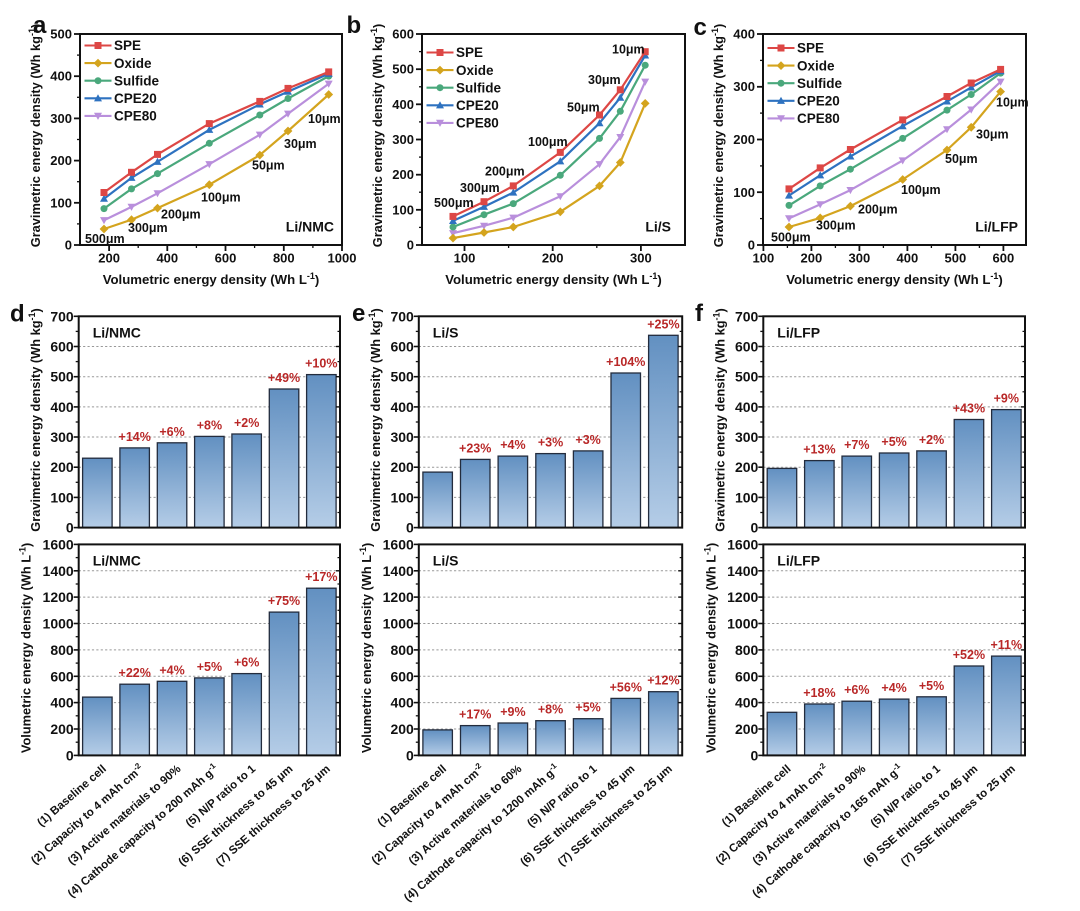 The width and height of the screenshot is (1080, 911). Describe the element at coordinates (321, 364) in the screenshot. I see `svg-text: +10%` at that location.